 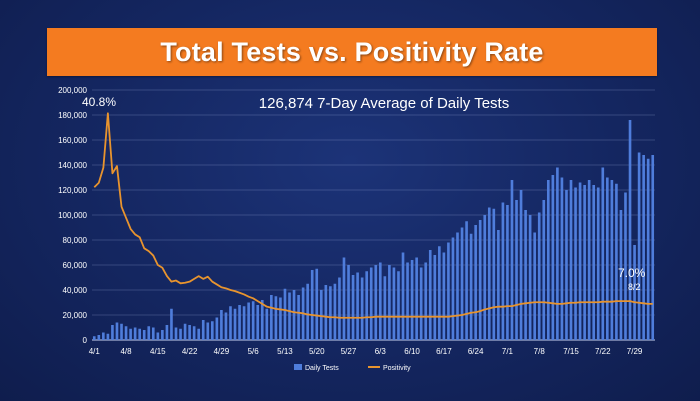 What do you see at coordinates (75, 265) in the screenshot?
I see `y-tick-label: 60,000` at bounding box center [75, 265].